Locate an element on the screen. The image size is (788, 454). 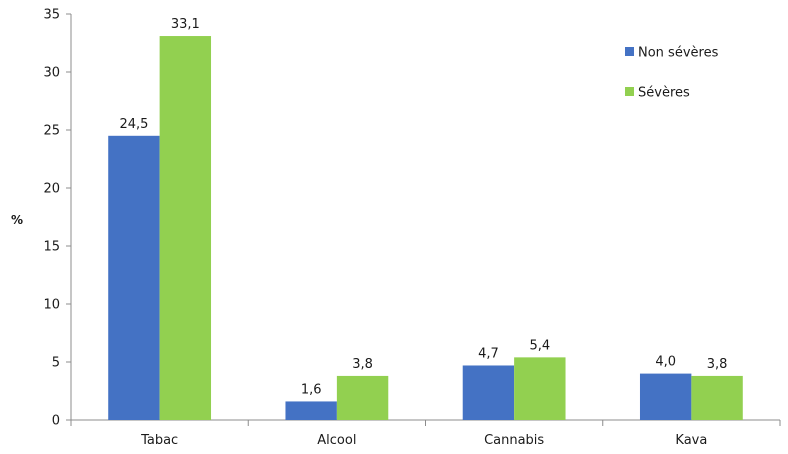
y-tick-label: 5 is located at coordinates (56, 363).